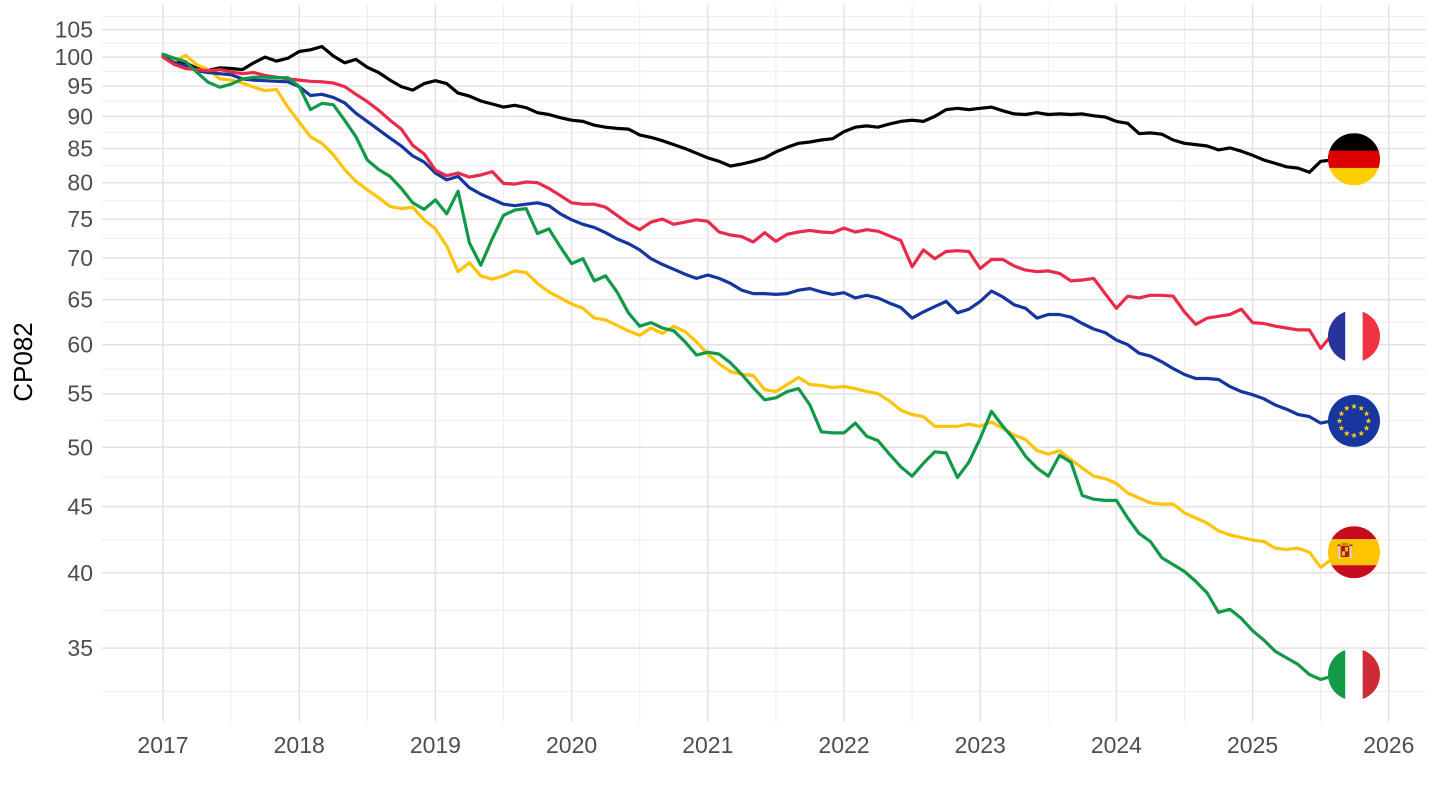 Image resolution: width=1440 pixels, height=810 pixels. I want to click on y-tick-label: 75, so click(80, 219).